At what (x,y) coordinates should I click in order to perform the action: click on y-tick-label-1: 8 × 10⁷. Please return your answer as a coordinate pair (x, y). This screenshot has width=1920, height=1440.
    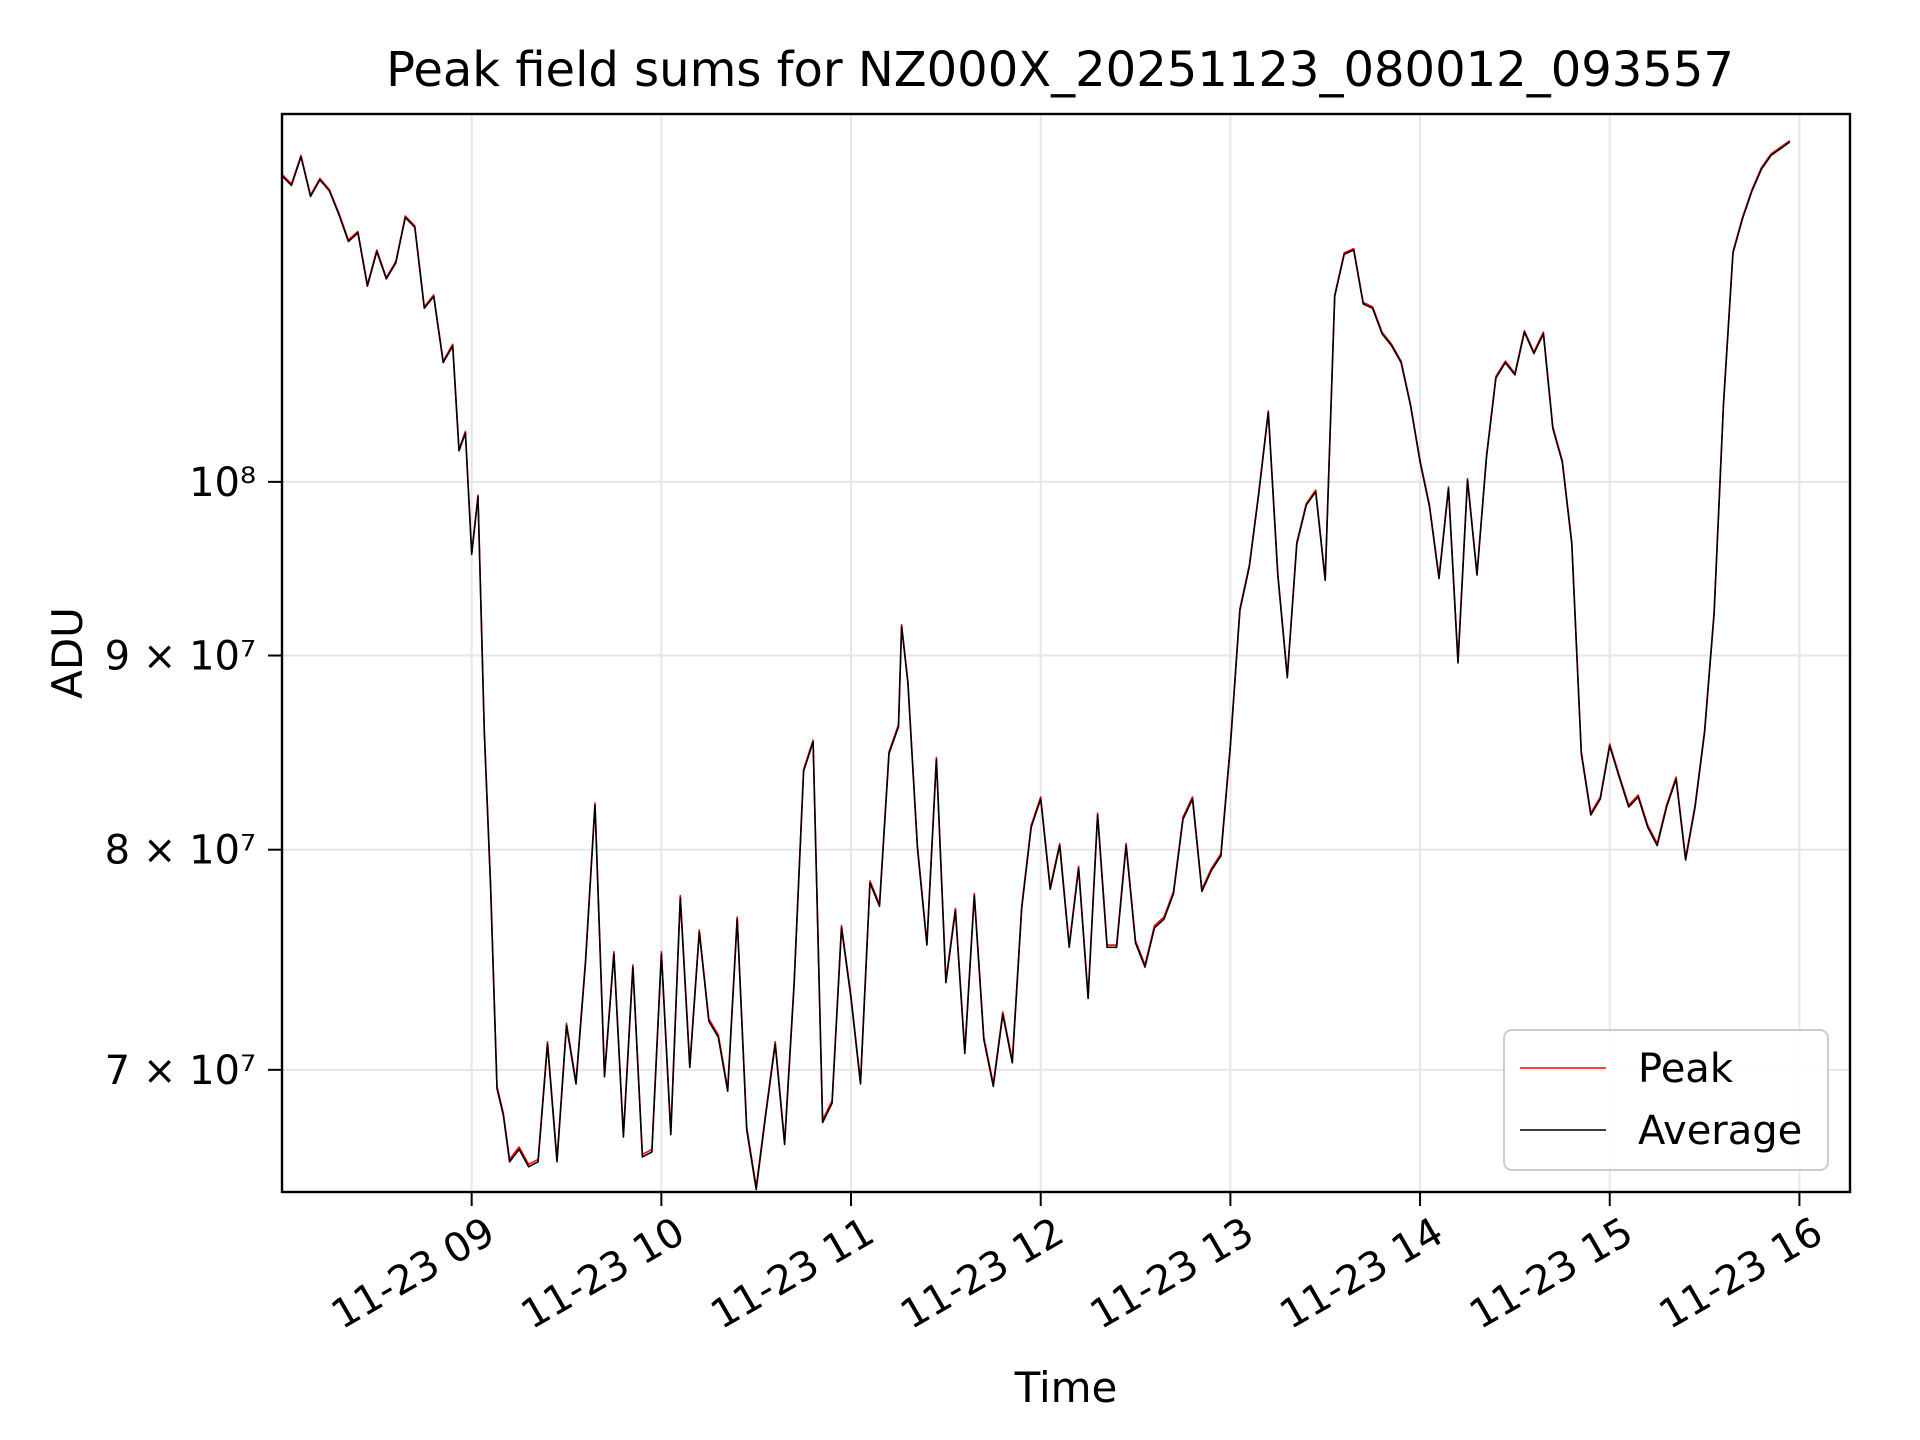
    Looking at the image, I should click on (180, 851).